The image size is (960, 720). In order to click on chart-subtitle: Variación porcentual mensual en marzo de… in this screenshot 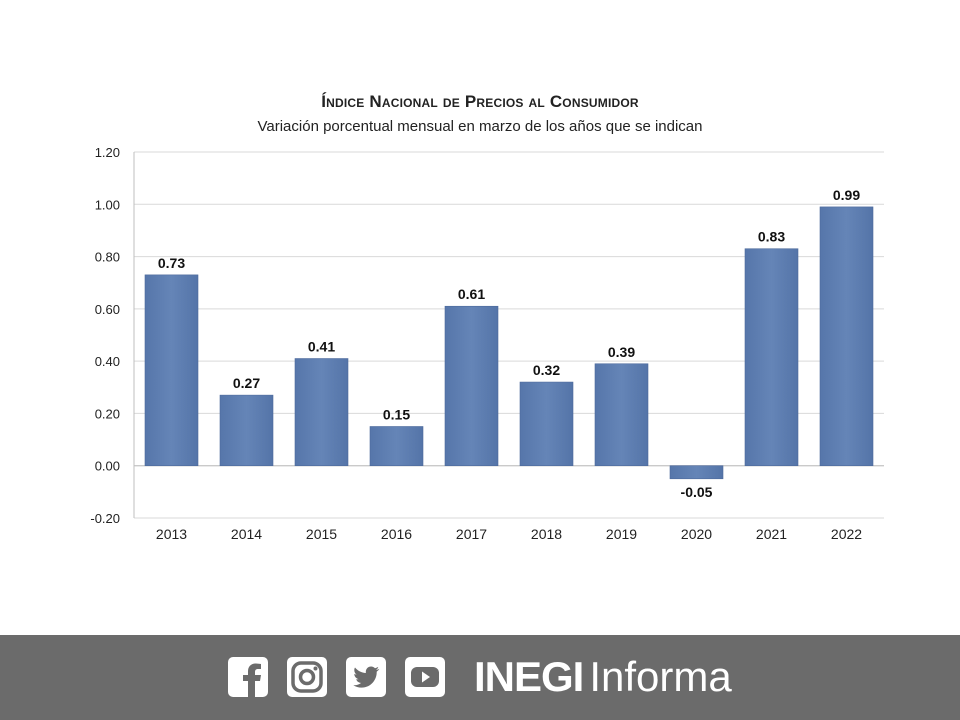, I will do `click(480, 126)`.